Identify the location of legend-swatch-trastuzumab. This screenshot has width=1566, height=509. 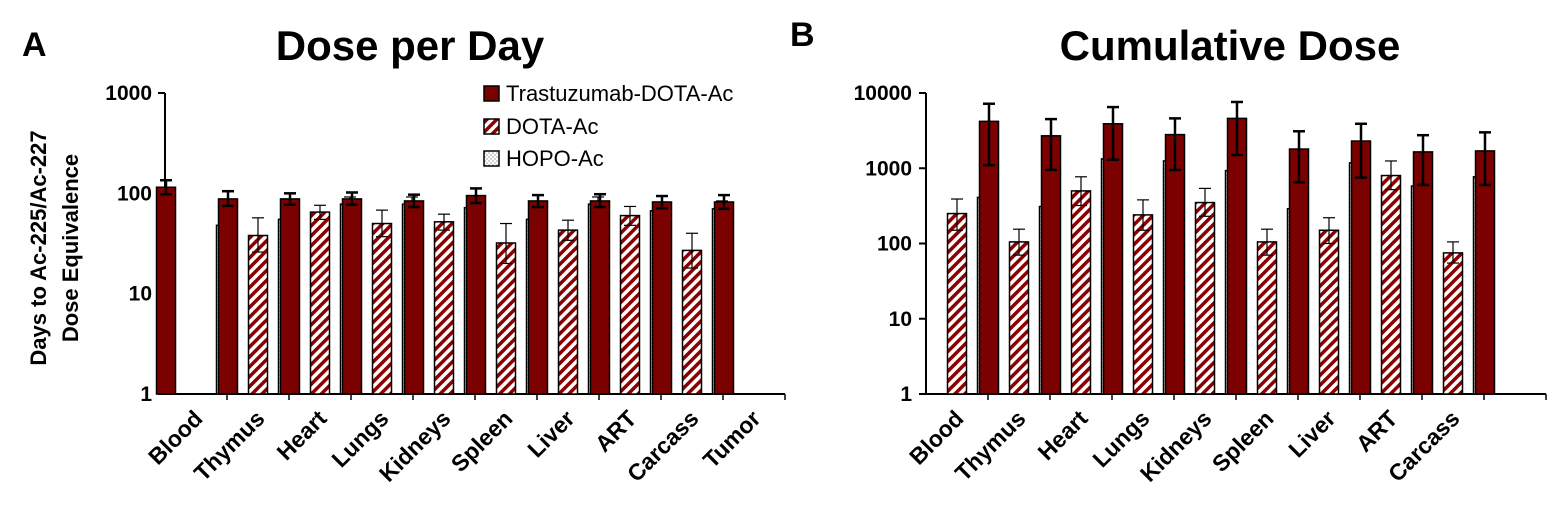
(491, 93).